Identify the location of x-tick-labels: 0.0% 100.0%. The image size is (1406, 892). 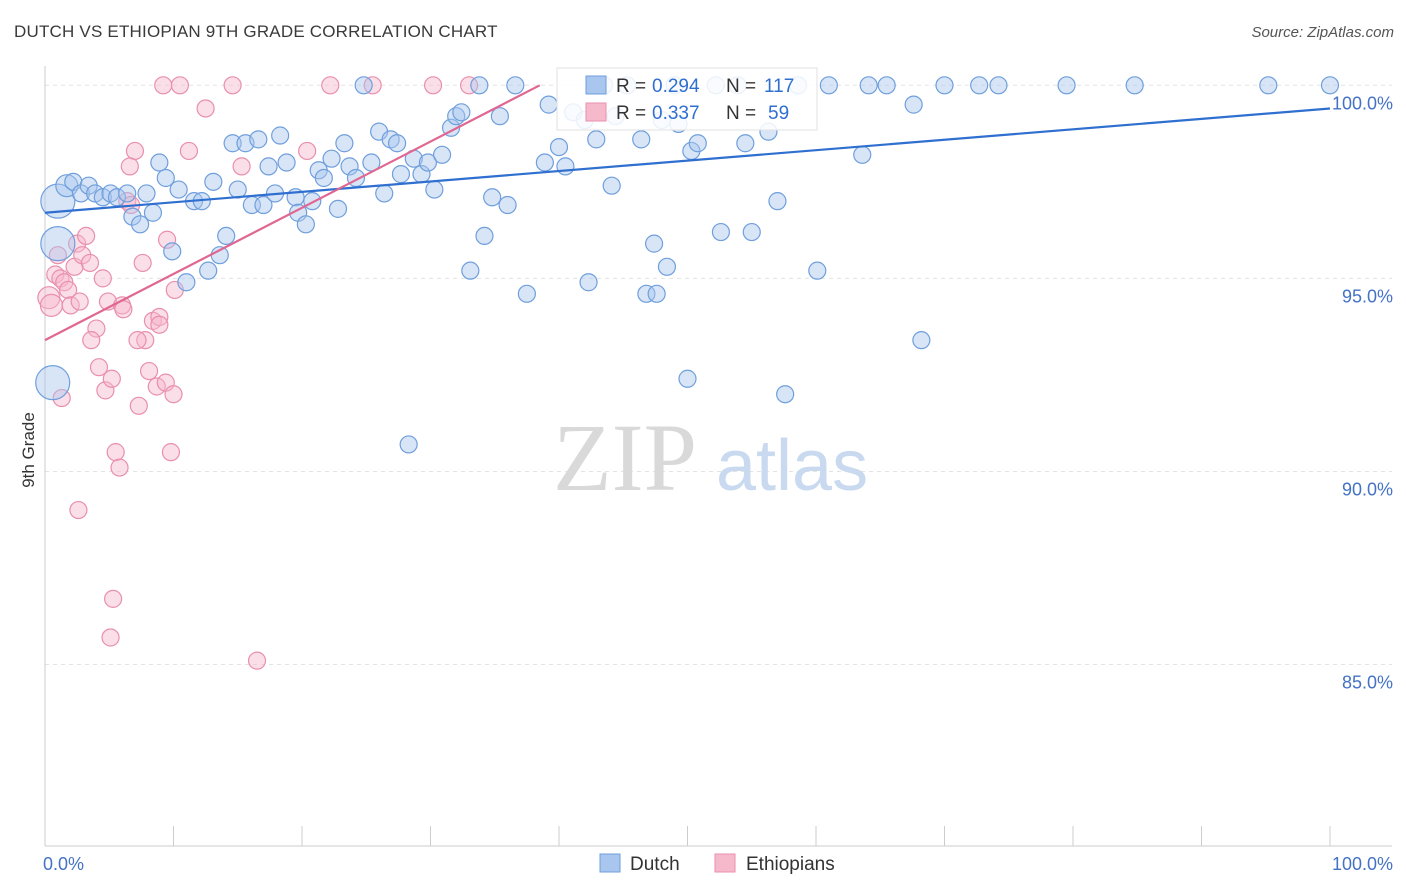
(718, 864).